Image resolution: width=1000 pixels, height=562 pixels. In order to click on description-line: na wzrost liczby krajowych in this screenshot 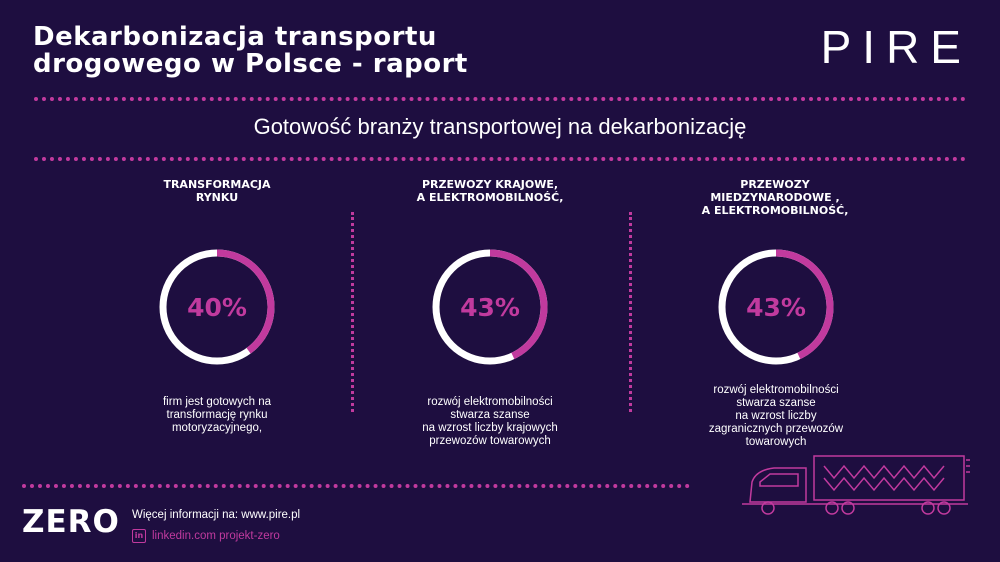, I will do `click(490, 428)`.